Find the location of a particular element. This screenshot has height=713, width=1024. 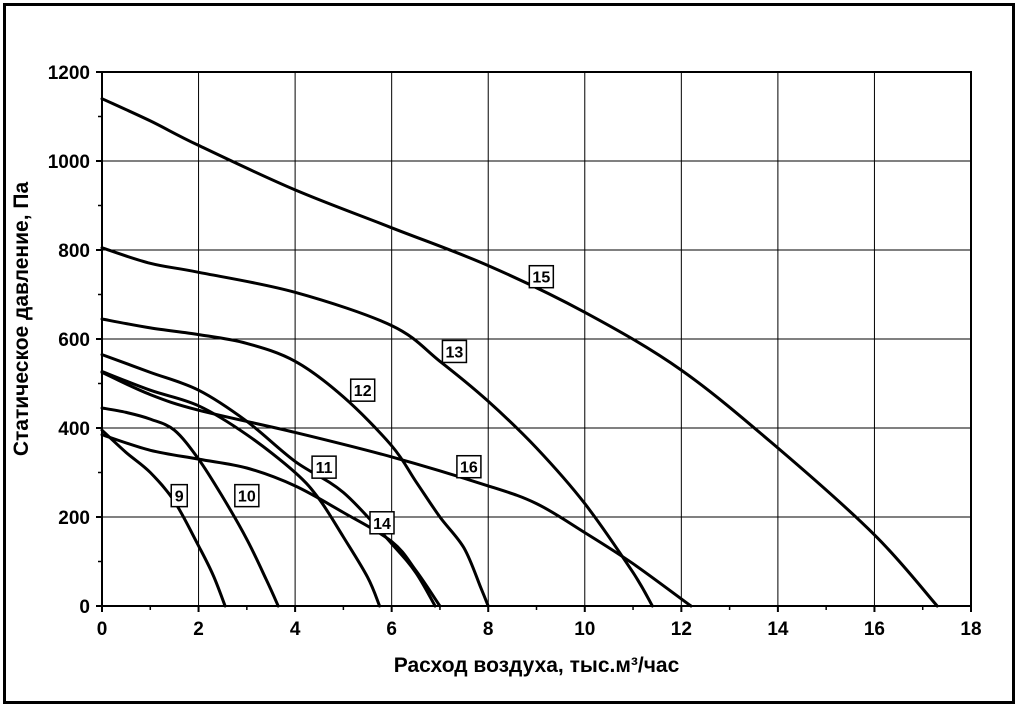

curve-label-text: 15 is located at coordinates (541, 278).